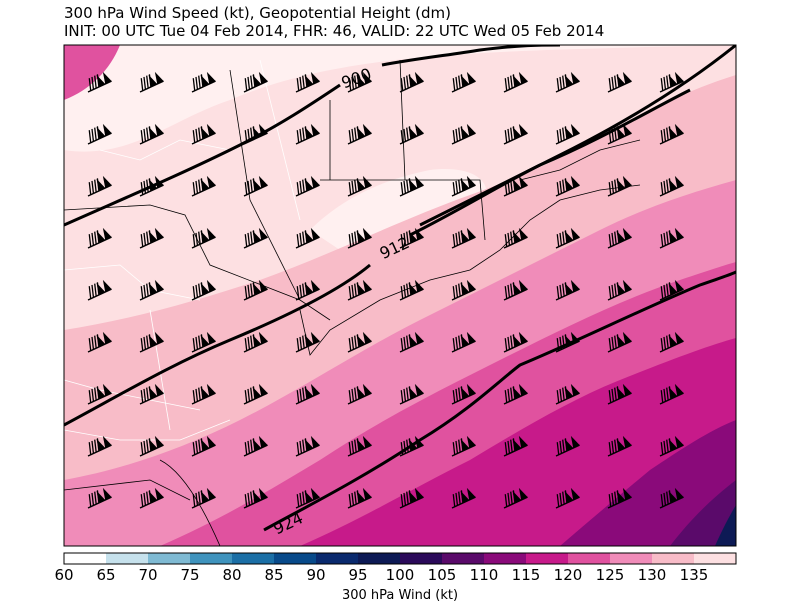  What do you see at coordinates (106, 575) in the screenshot?
I see `colorbar-tick-label: 65` at bounding box center [106, 575].